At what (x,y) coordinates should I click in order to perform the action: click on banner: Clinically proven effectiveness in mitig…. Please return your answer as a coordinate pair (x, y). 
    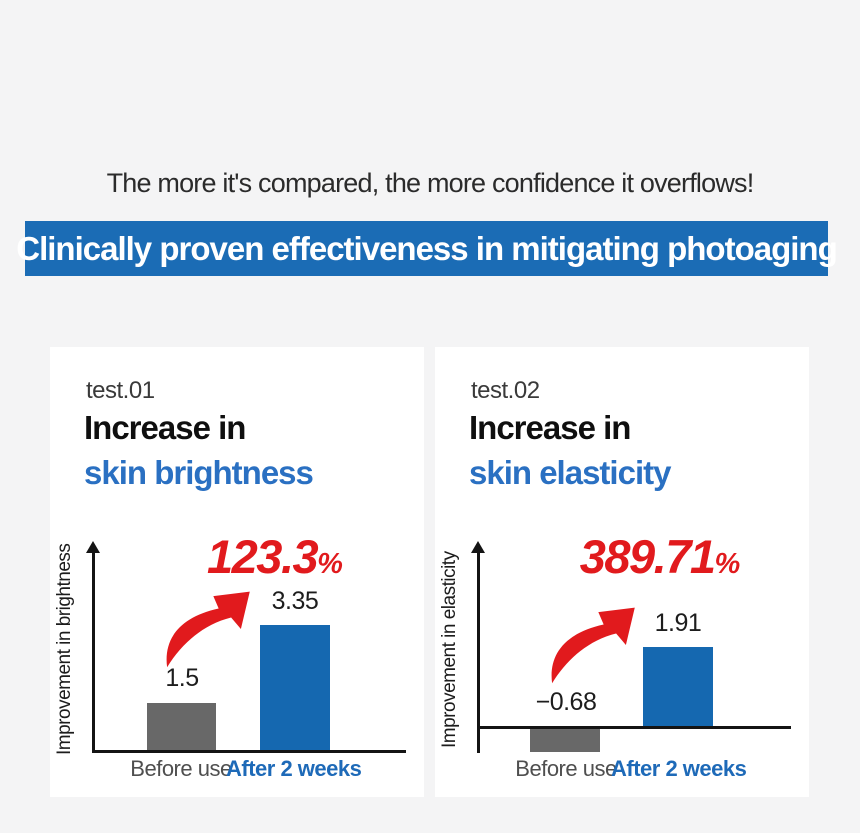
    Looking at the image, I should click on (427, 248).